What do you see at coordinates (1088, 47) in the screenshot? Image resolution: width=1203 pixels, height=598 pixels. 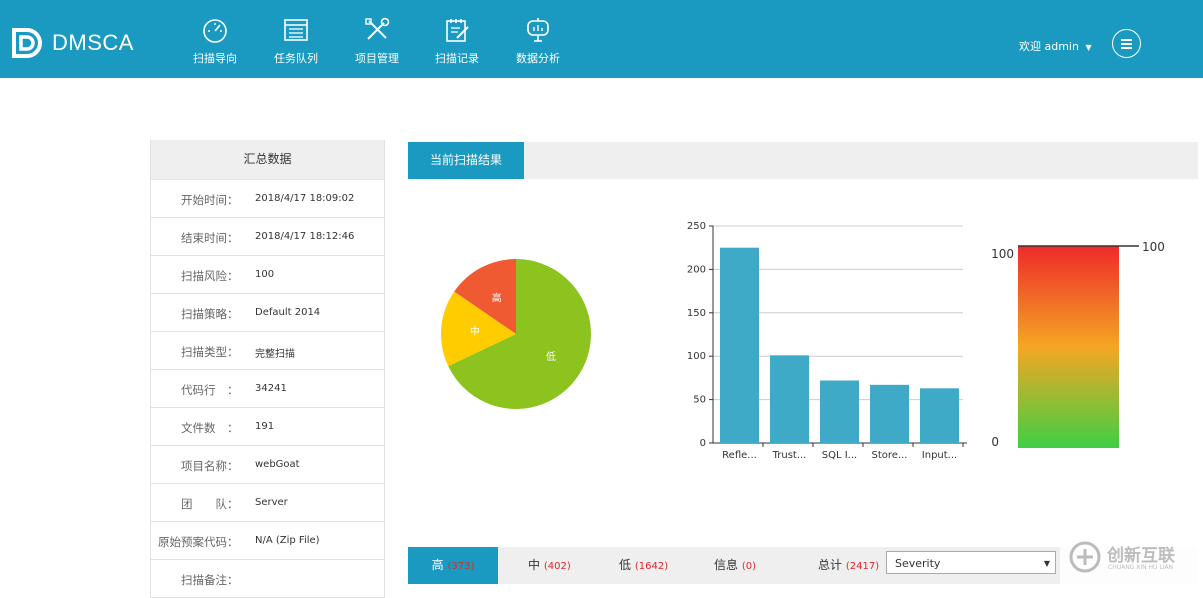 I see `caret-down-icon: ▼` at bounding box center [1088, 47].